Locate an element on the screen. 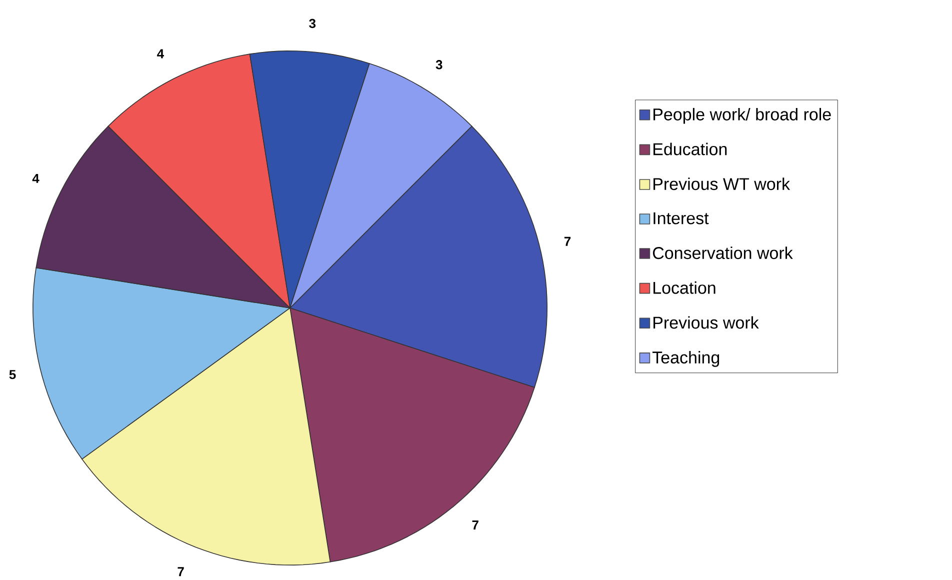  legend-label: Previous WT work is located at coordinates (722, 184).